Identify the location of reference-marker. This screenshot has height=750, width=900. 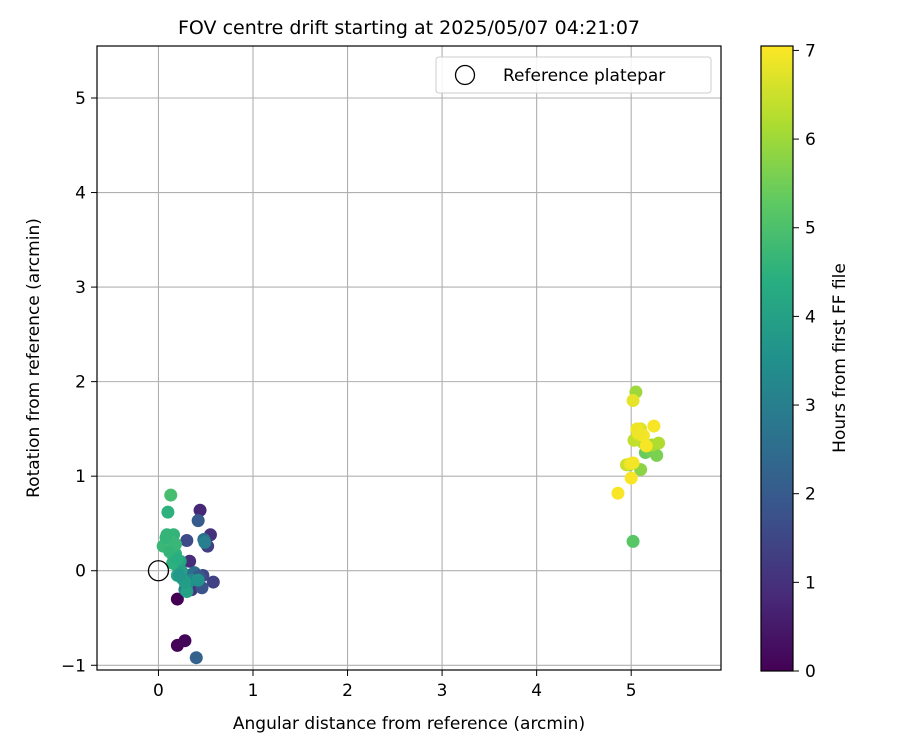
(158, 571).